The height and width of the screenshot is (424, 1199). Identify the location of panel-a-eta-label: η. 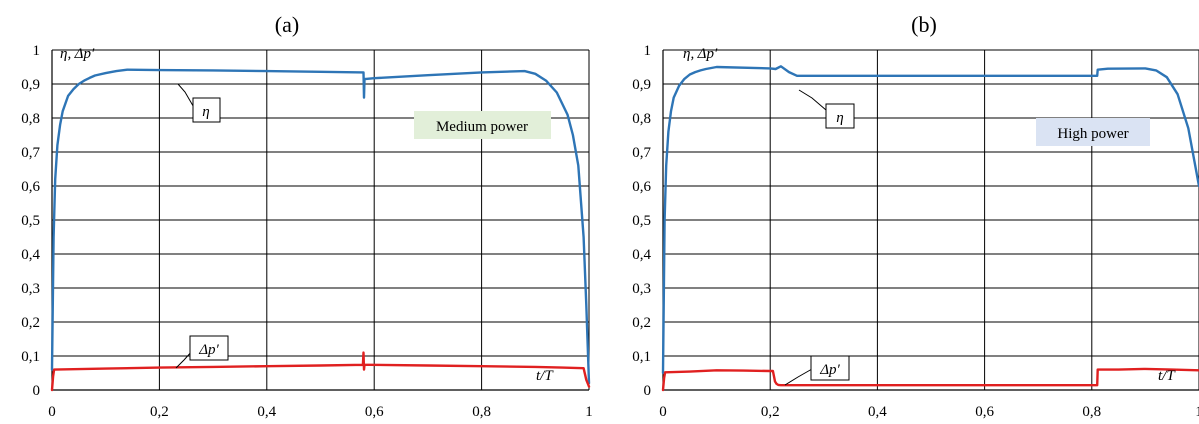
(205, 112).